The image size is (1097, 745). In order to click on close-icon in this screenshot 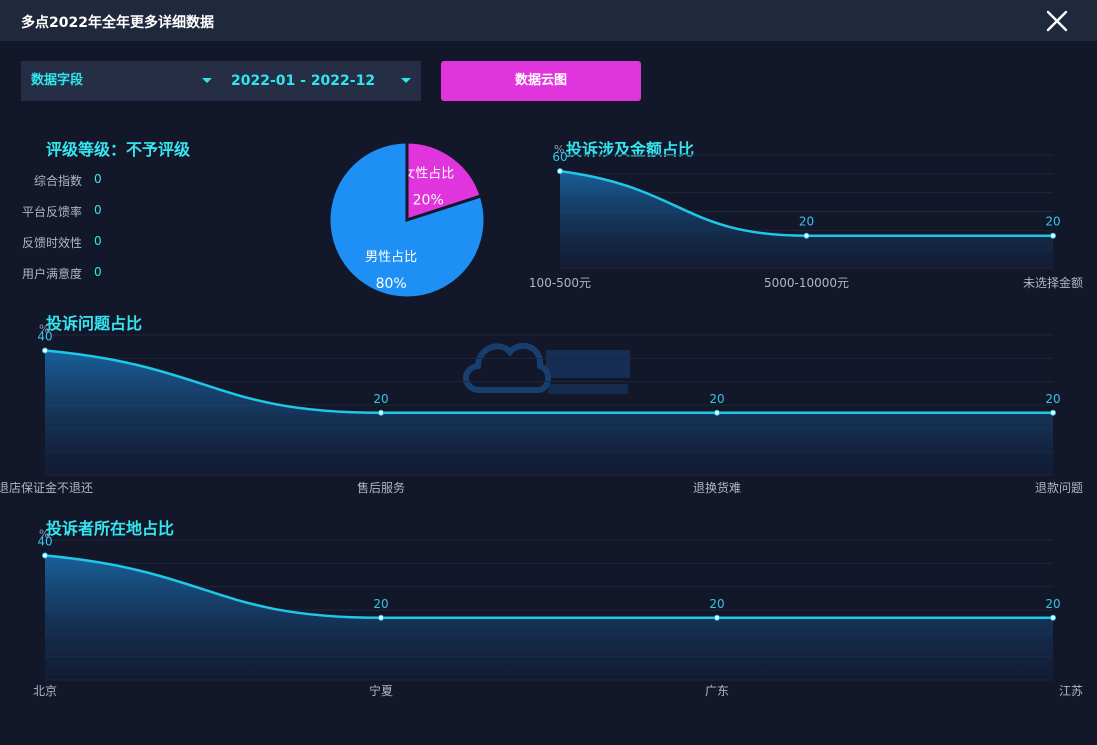, I will do `click(1057, 21)`.